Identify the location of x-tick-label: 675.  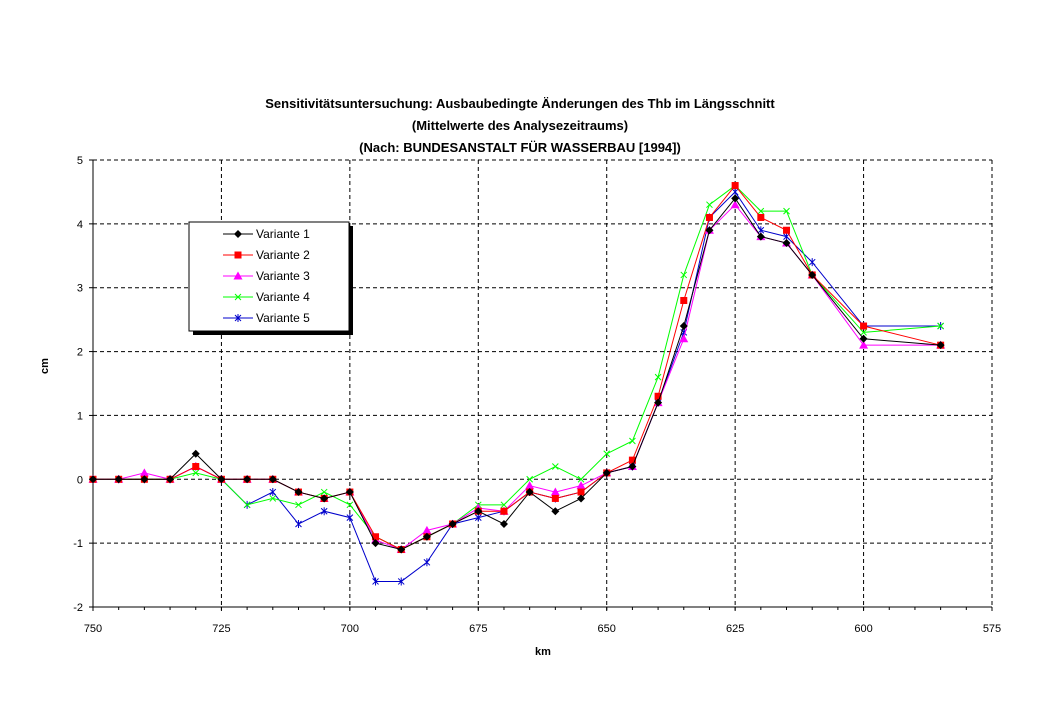
(478, 629).